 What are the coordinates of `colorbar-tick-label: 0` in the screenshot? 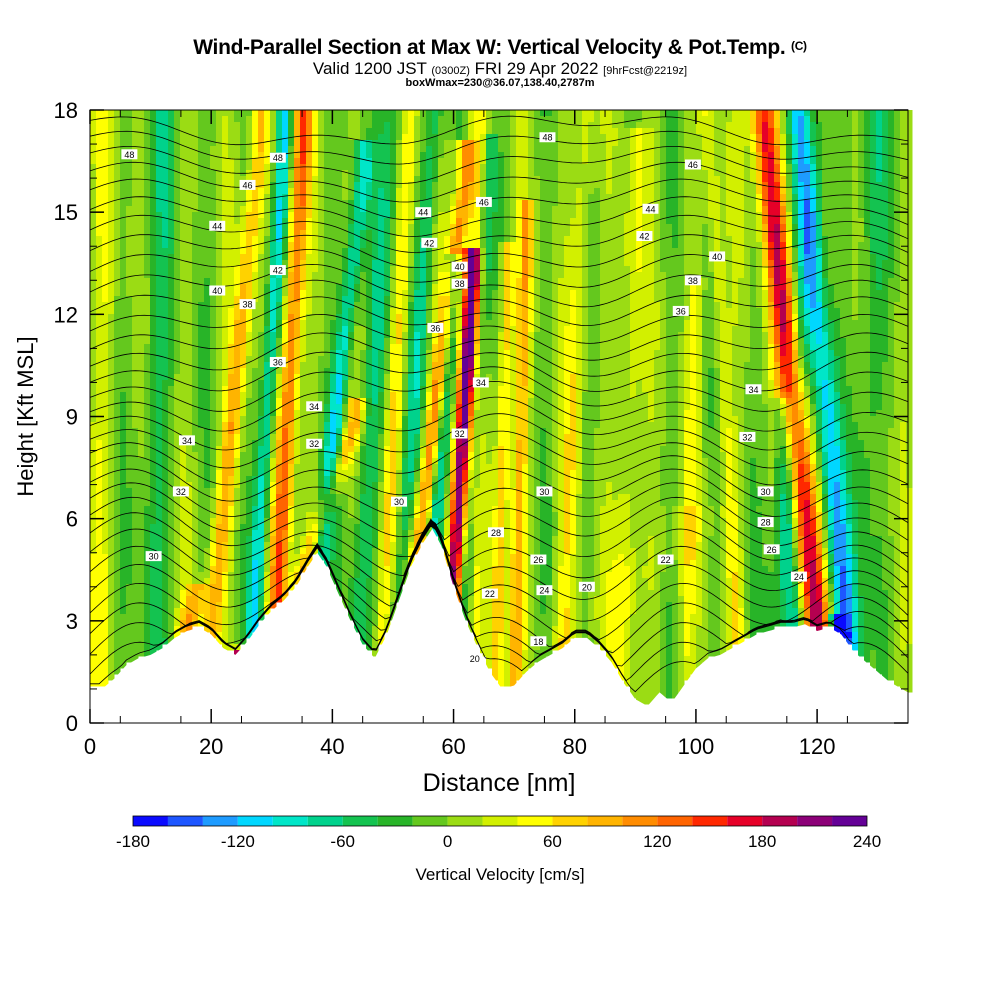 It's located at (447, 841).